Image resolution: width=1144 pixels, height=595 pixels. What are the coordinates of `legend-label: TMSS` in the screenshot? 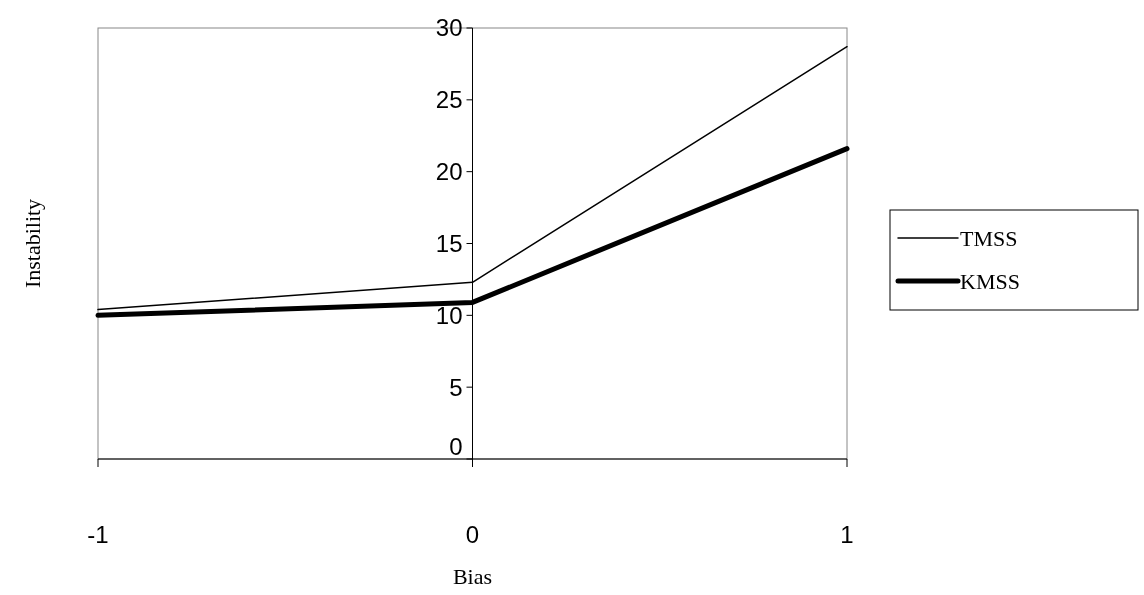 It's located at (989, 238).